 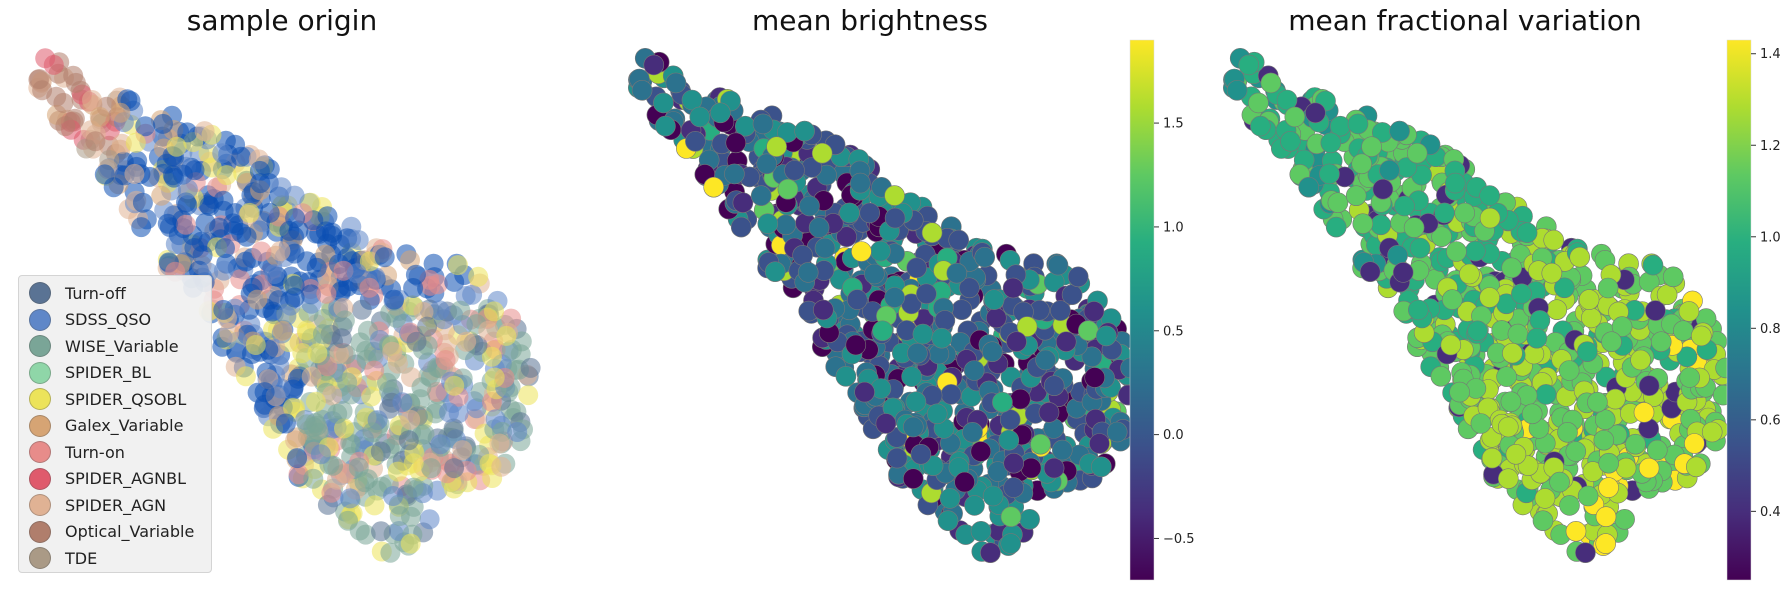 What do you see at coordinates (1770, 329) in the screenshot?
I see `colorbar-tick-label: 0.8` at bounding box center [1770, 329].